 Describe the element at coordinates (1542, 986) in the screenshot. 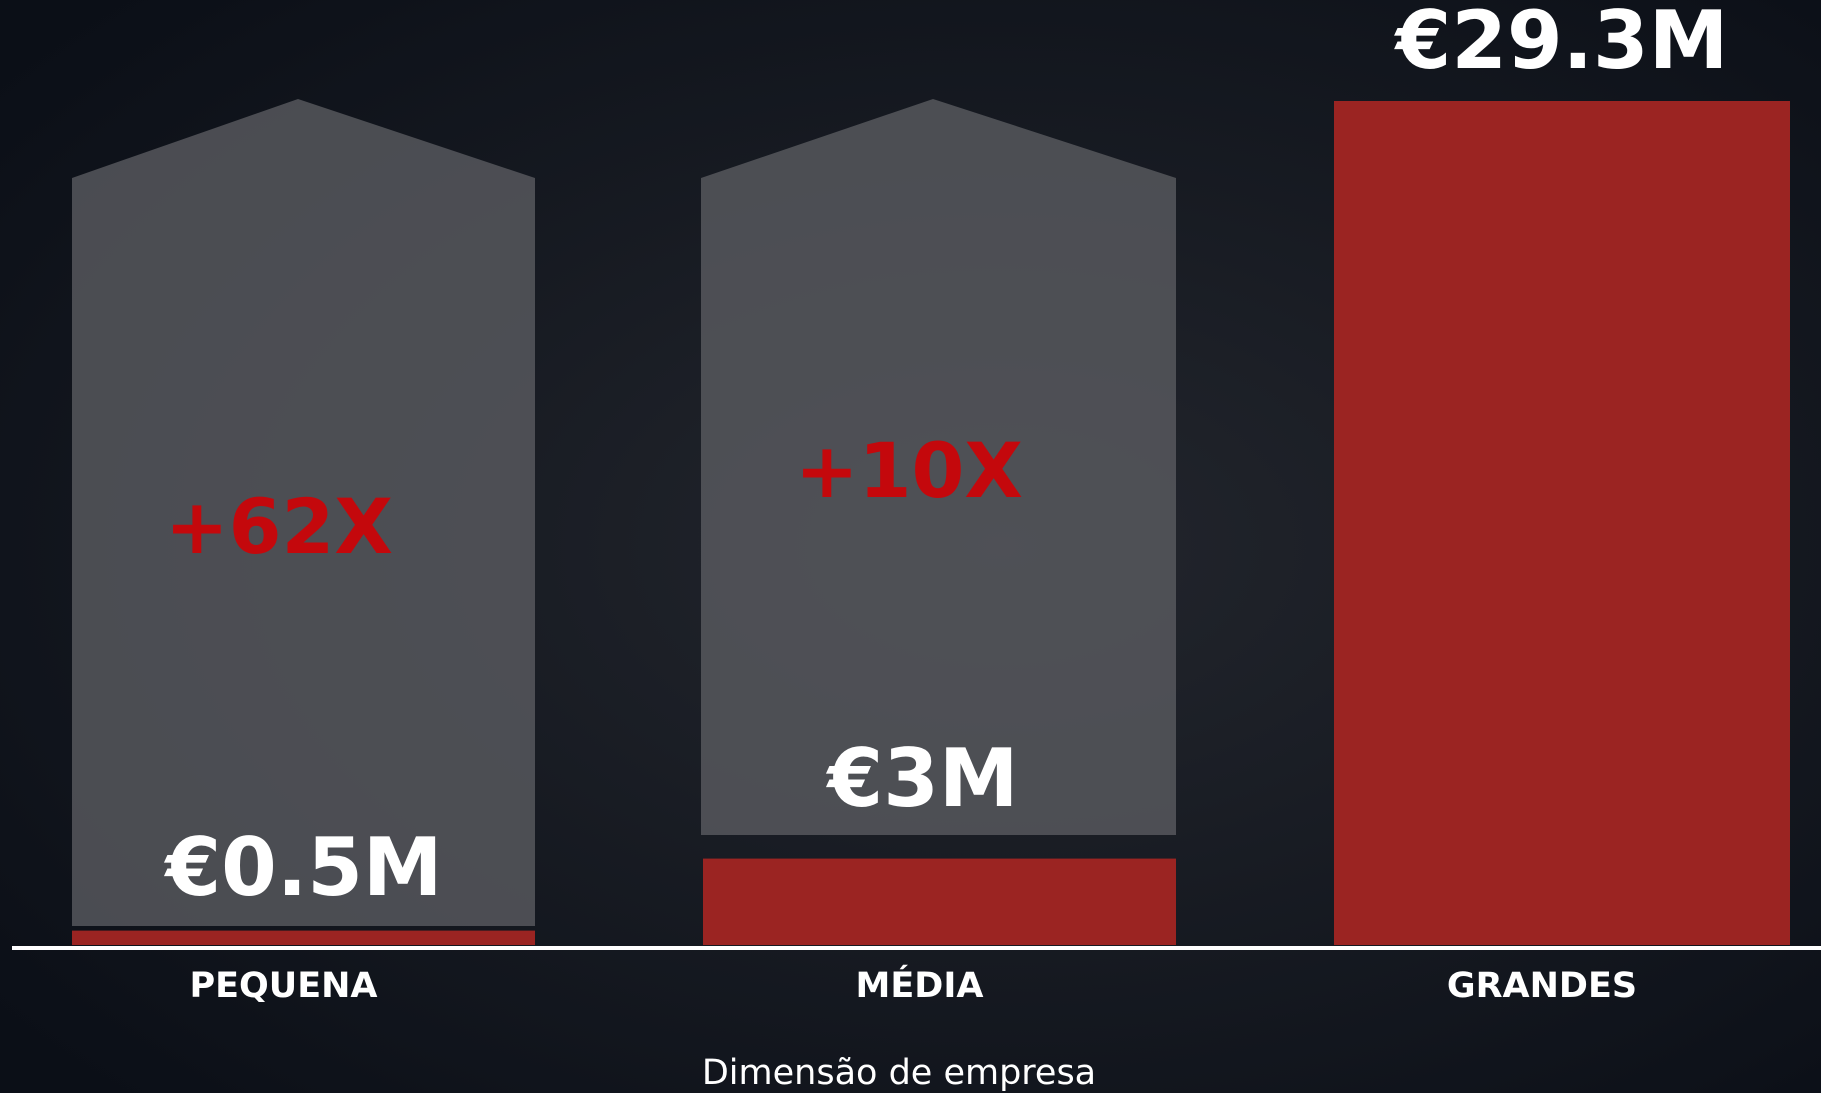

I see `x-tick-label: GRANDES` at that location.